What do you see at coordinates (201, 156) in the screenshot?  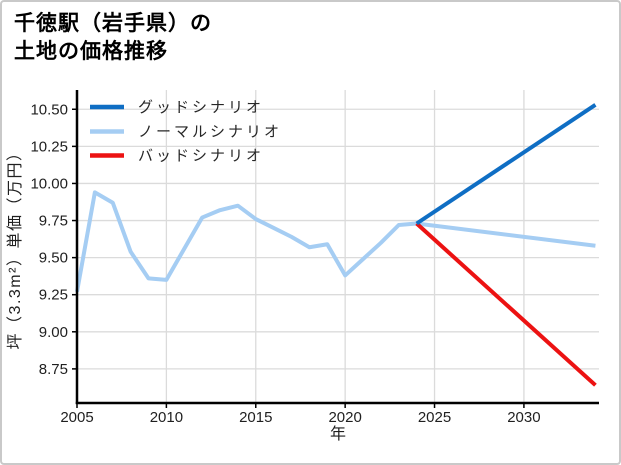 I see `legend-label: バッドシナリオ` at bounding box center [201, 156].